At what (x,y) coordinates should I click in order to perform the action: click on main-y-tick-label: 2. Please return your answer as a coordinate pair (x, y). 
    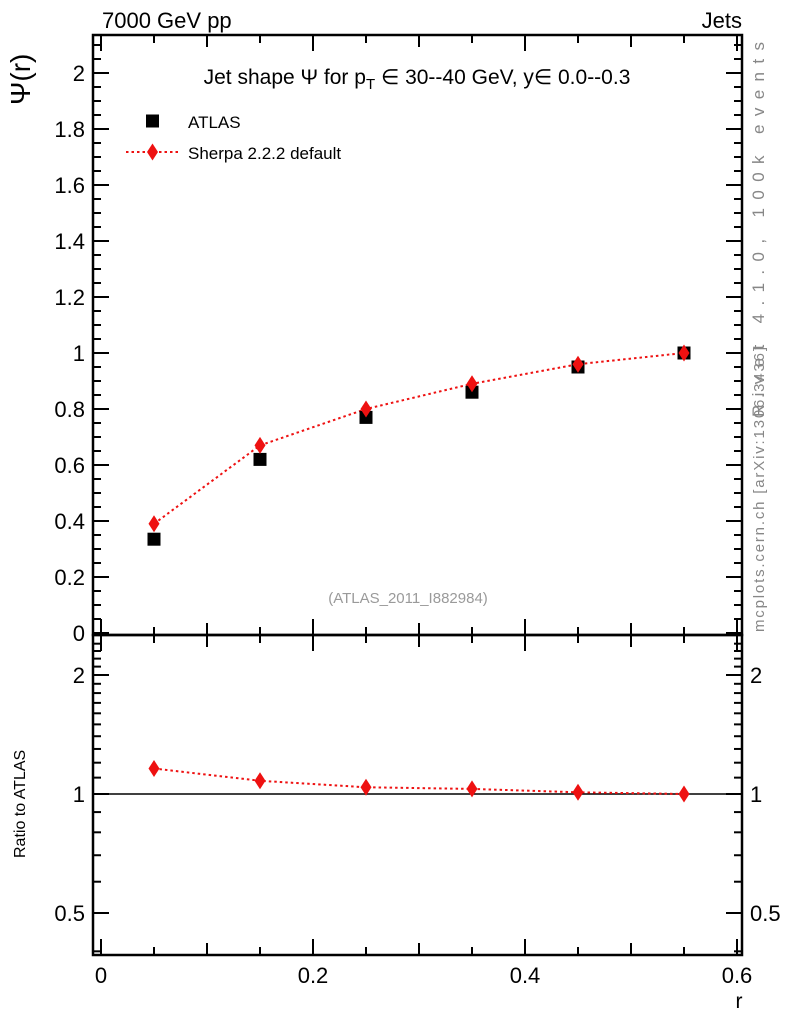
    Looking at the image, I should click on (79, 73).